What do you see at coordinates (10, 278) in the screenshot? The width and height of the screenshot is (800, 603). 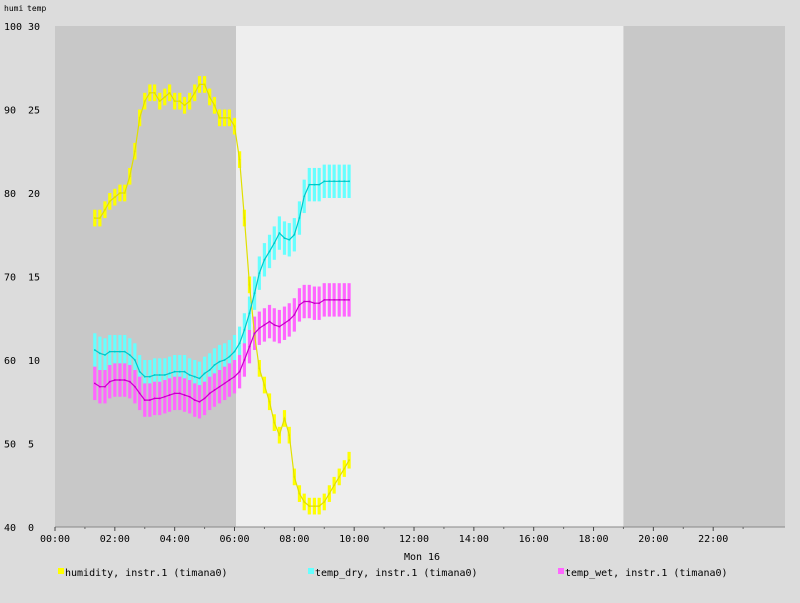 I see `y-humi-tick-label: 70` at bounding box center [10, 278].